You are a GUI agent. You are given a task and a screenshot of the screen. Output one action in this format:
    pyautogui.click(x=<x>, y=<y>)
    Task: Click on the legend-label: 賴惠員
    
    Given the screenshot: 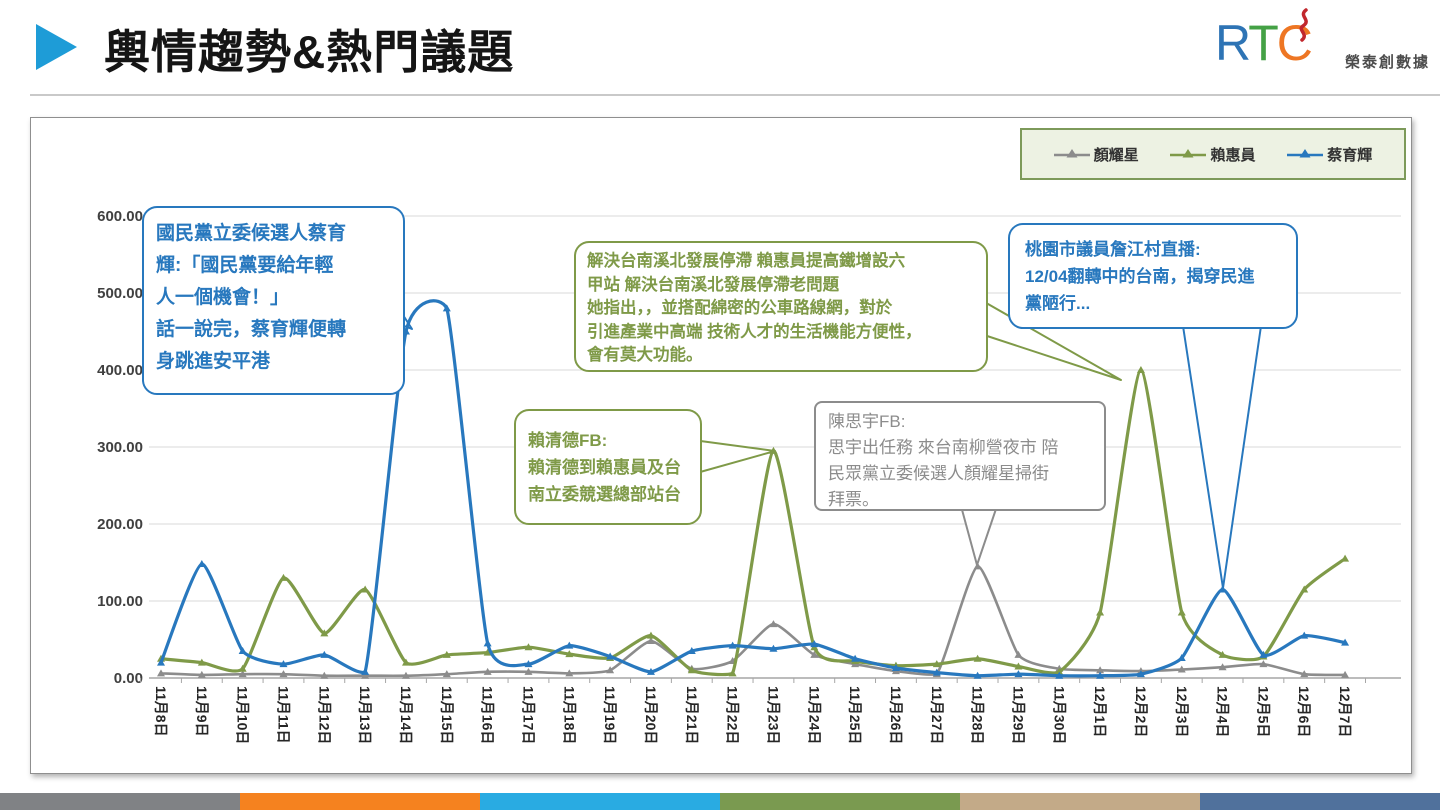 What is the action you would take?
    pyautogui.click(x=1233, y=155)
    